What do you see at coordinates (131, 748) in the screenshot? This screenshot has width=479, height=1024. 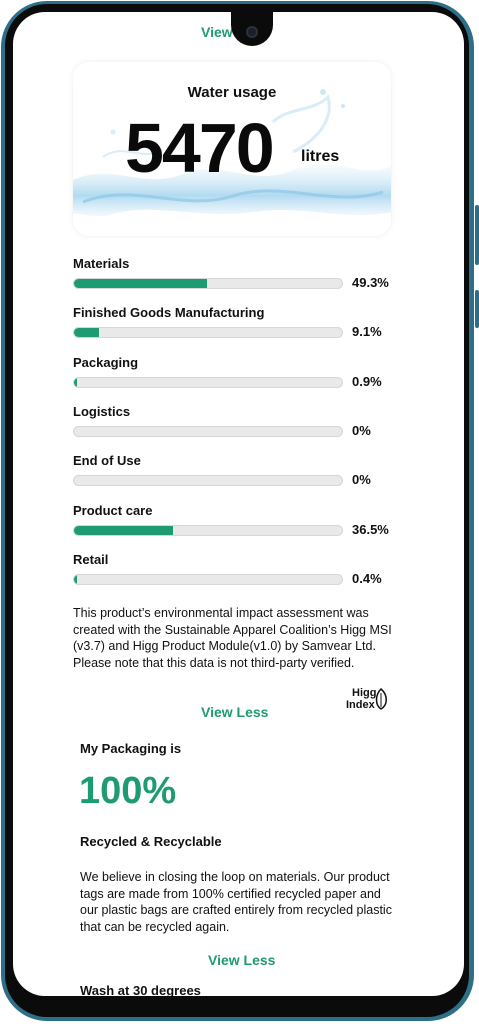 I see `packaging-title: My Packaging is` at bounding box center [131, 748].